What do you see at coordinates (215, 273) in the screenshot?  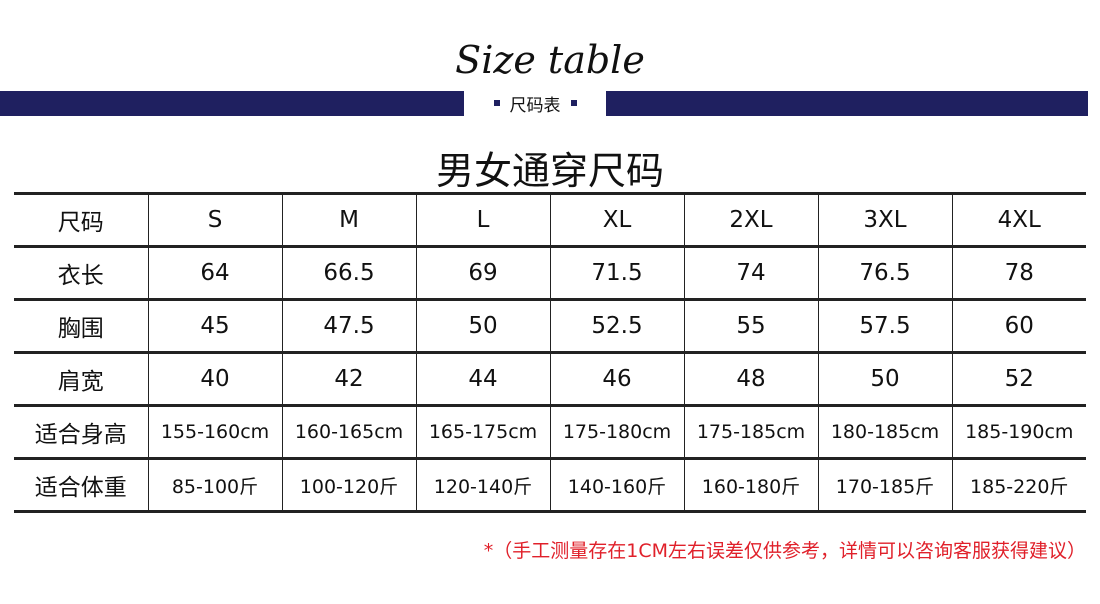 I see `table-cell: 64` at bounding box center [215, 273].